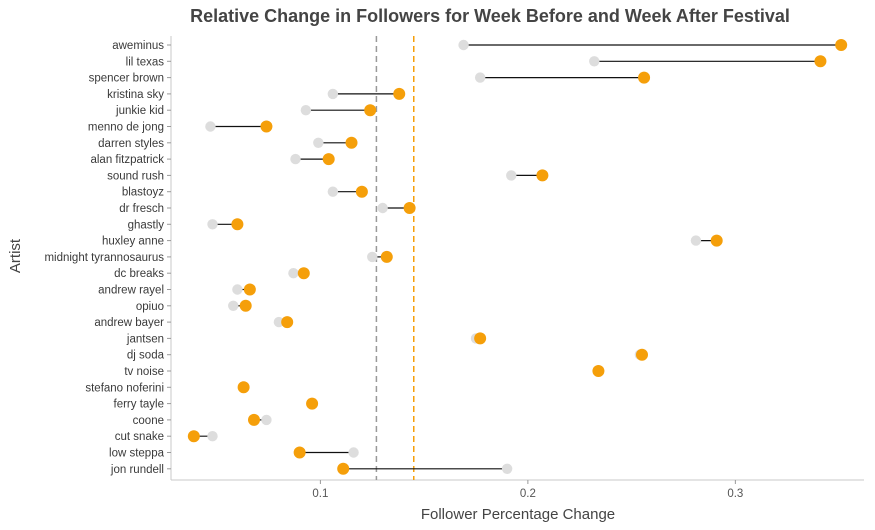  Describe the element at coordinates (528, 494) in the screenshot. I see `x-tick-label: 0.2` at that location.